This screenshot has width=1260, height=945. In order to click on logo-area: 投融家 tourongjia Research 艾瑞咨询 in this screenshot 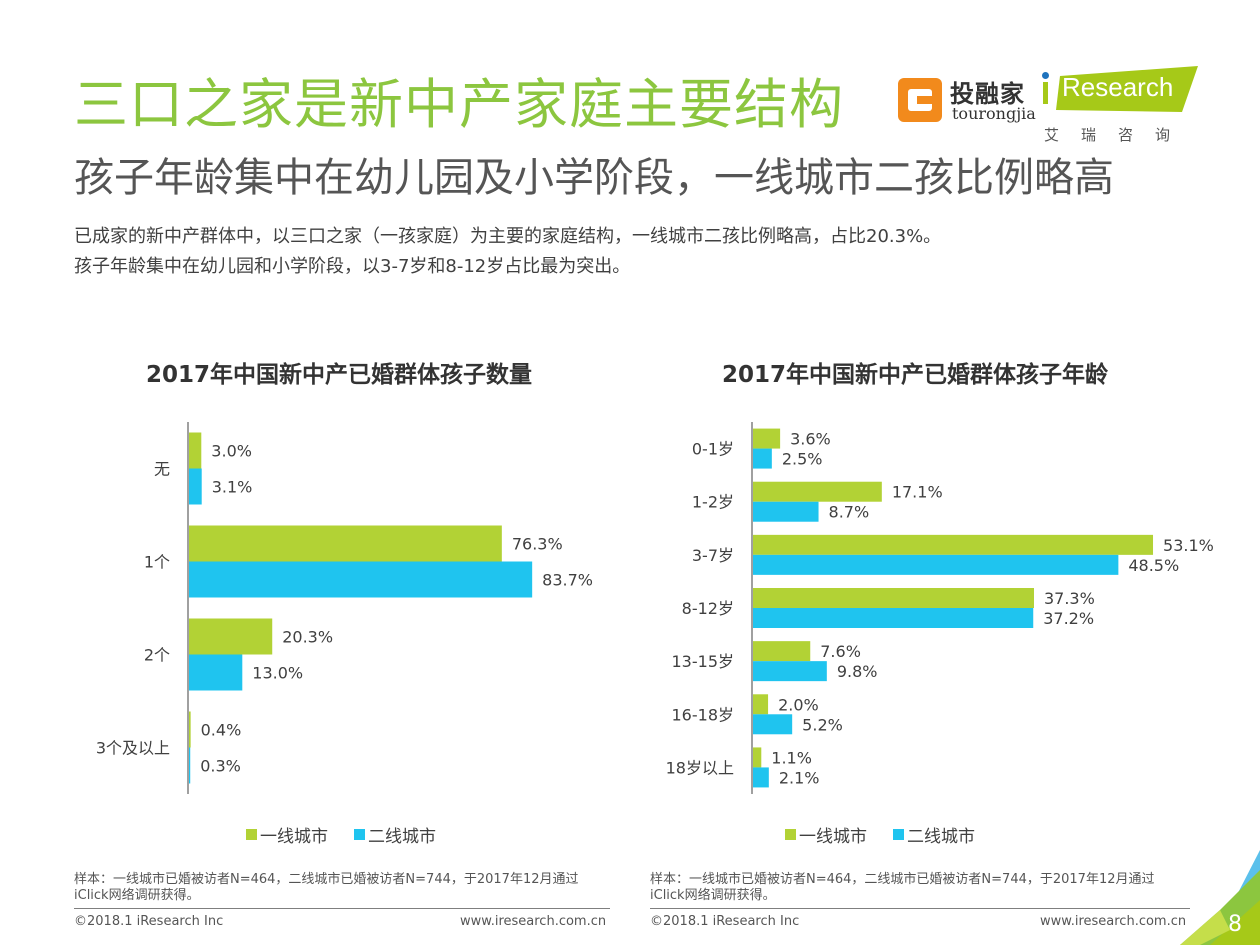, I will do `click(1048, 105)`.